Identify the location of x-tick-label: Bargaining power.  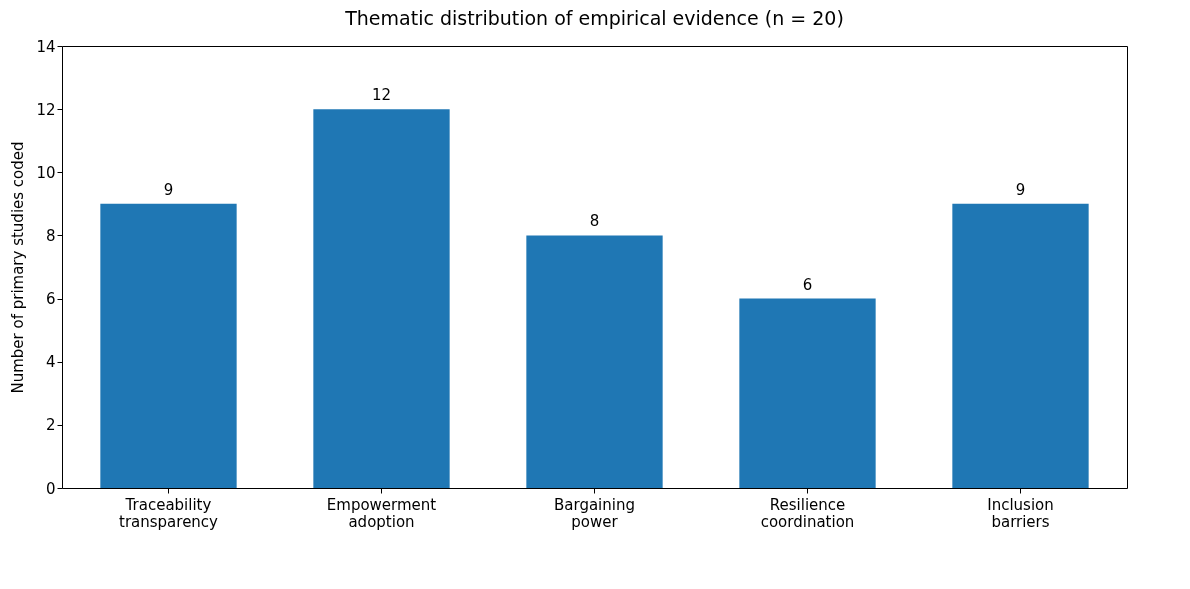
(594, 513).